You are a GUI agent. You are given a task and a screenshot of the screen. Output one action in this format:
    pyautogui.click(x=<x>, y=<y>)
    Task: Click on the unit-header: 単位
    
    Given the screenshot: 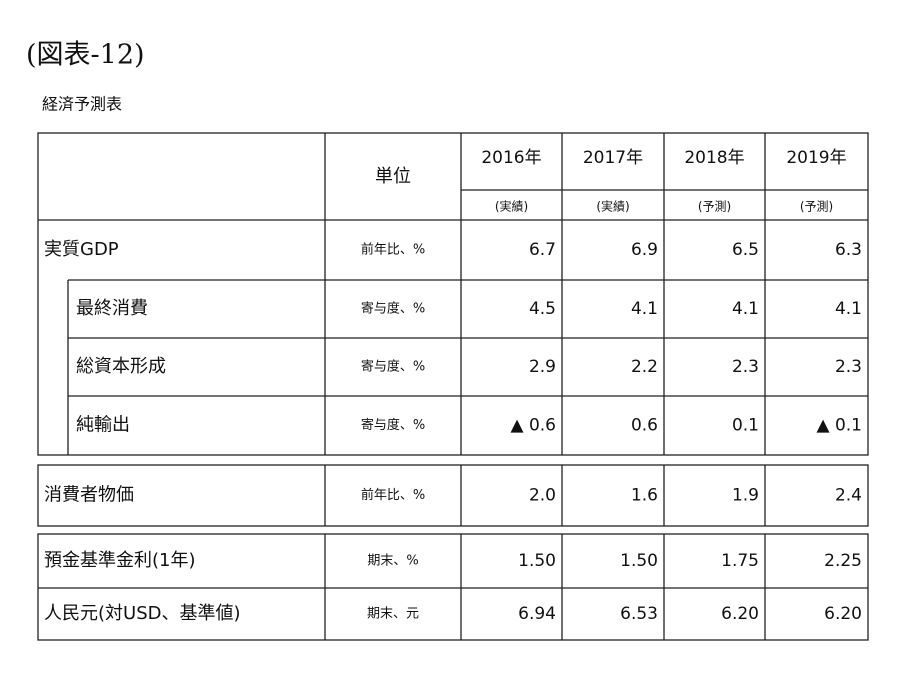 What is the action you would take?
    pyautogui.click(x=393, y=176)
    